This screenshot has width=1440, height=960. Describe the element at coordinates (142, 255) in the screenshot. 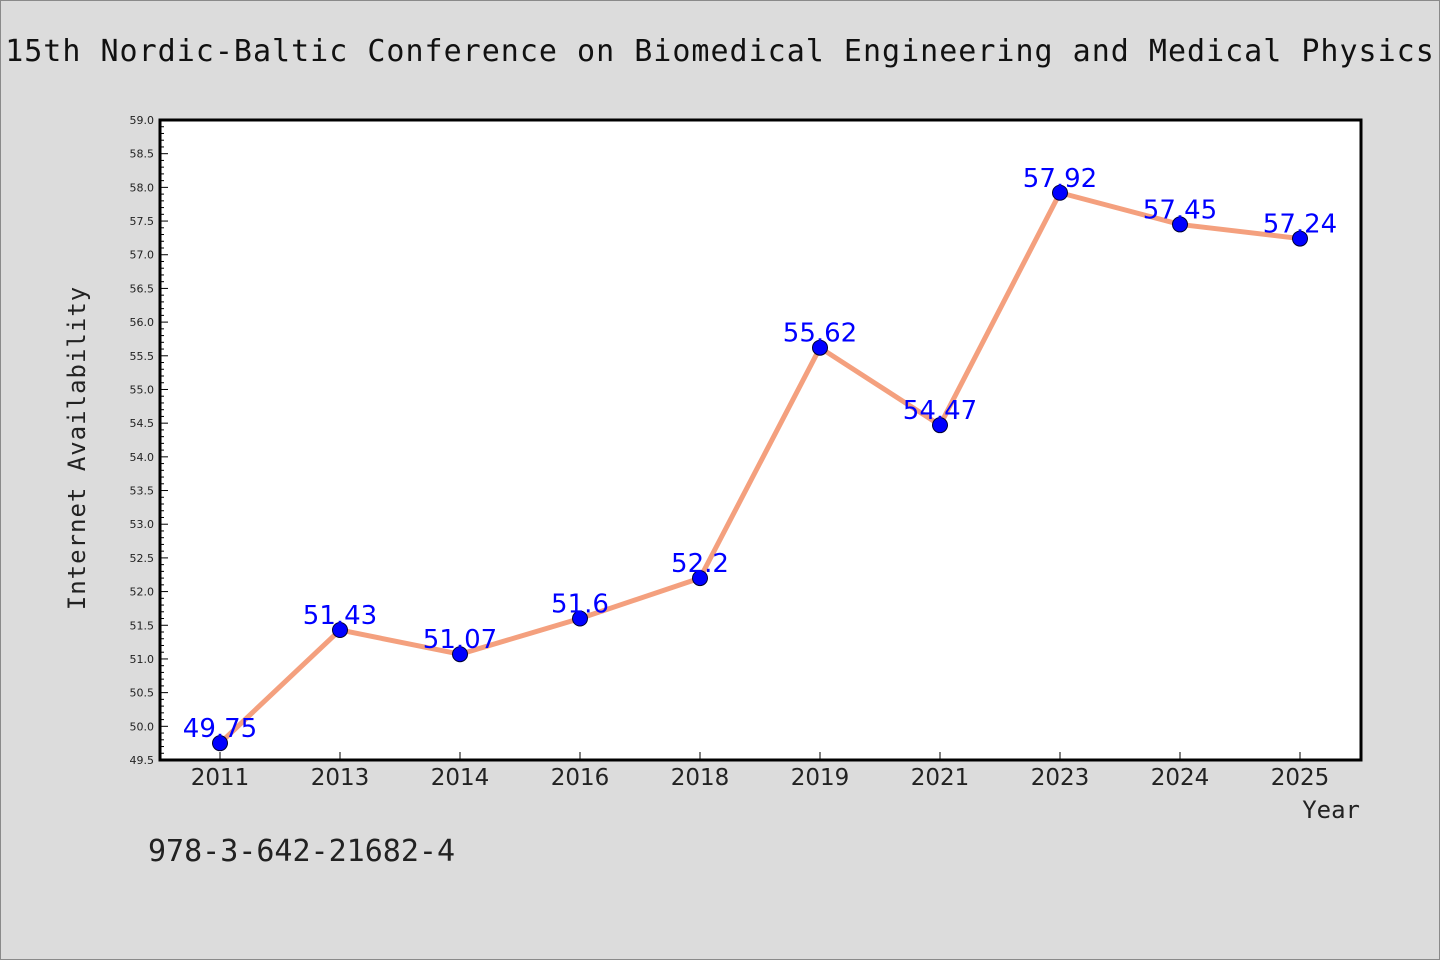

I see `y-tick-label: 57.0` at that location.